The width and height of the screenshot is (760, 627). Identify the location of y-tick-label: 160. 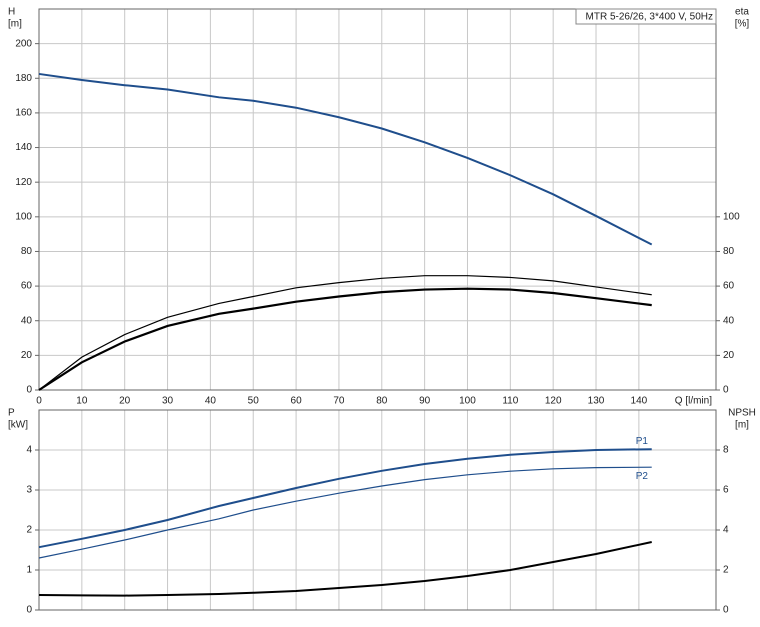
(23, 113).